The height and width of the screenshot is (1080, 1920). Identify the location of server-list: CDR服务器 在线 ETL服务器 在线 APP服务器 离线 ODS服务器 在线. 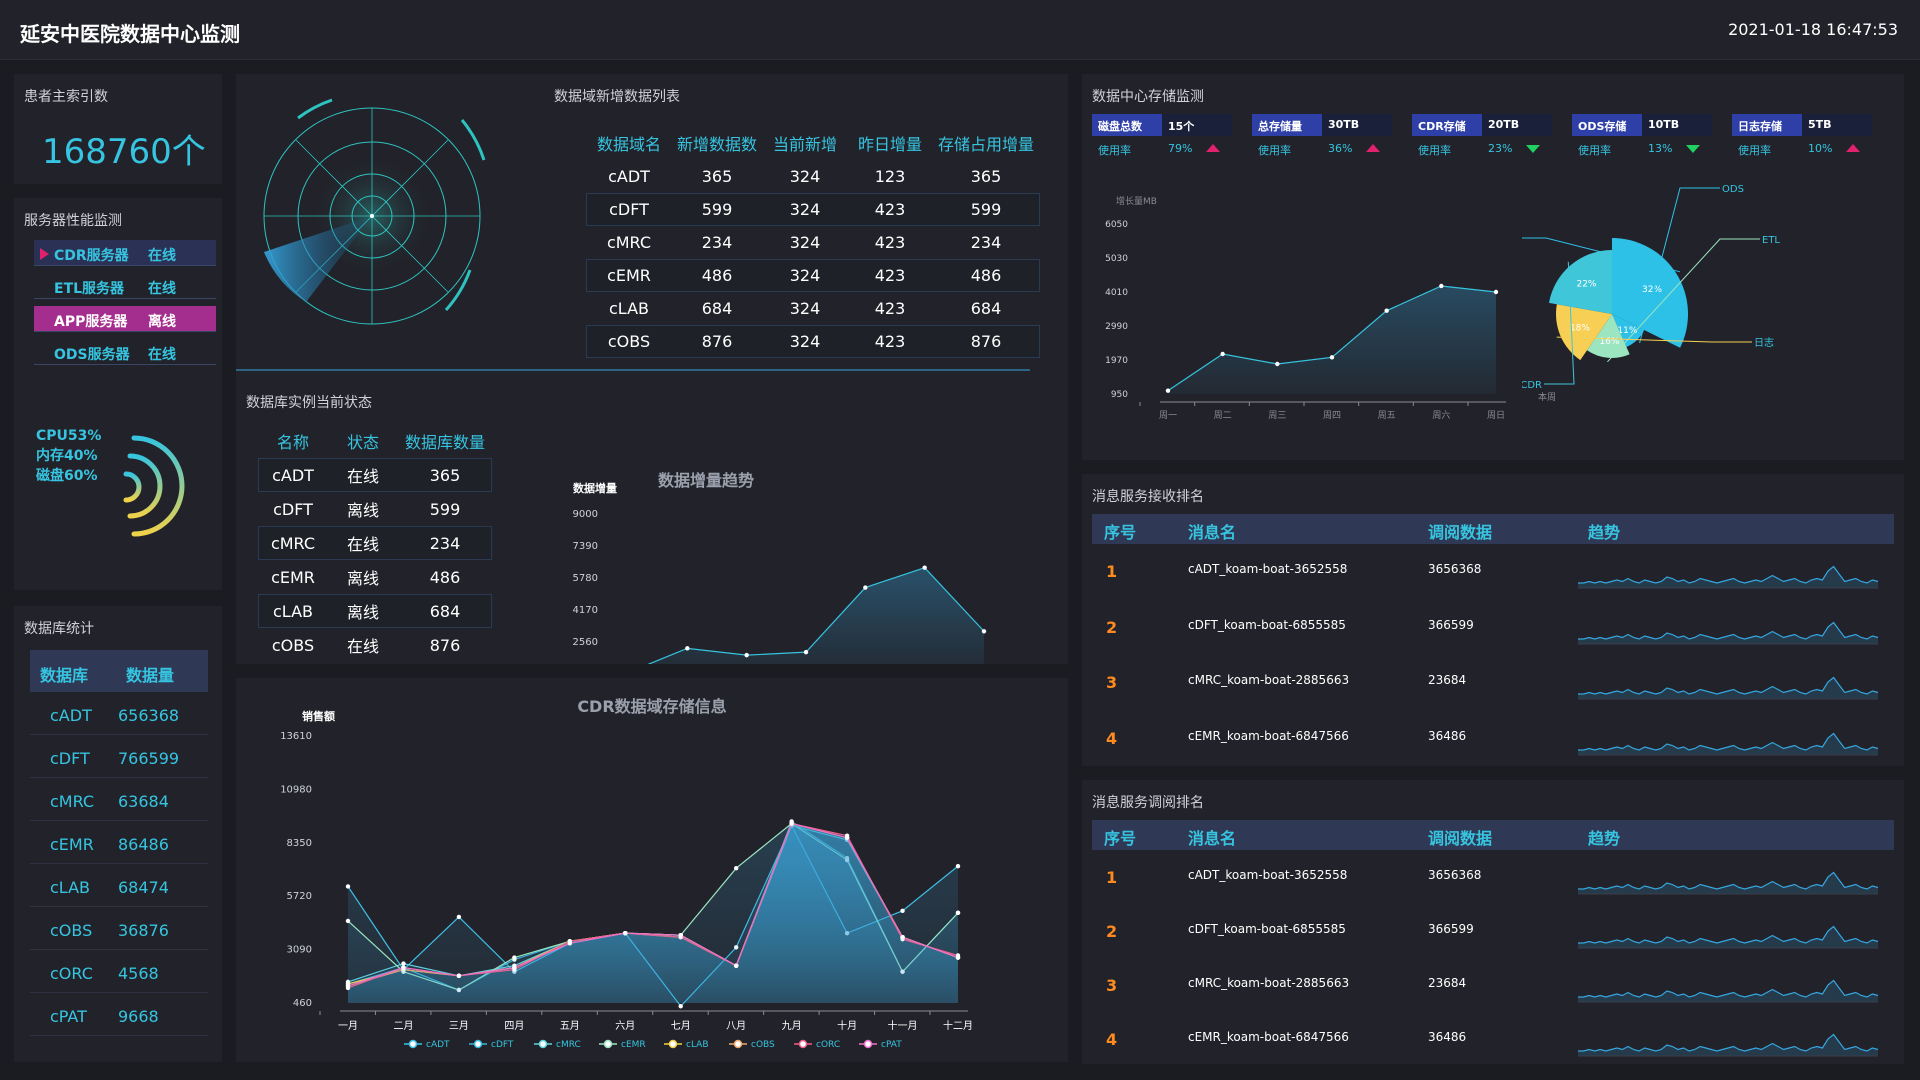
(125, 306).